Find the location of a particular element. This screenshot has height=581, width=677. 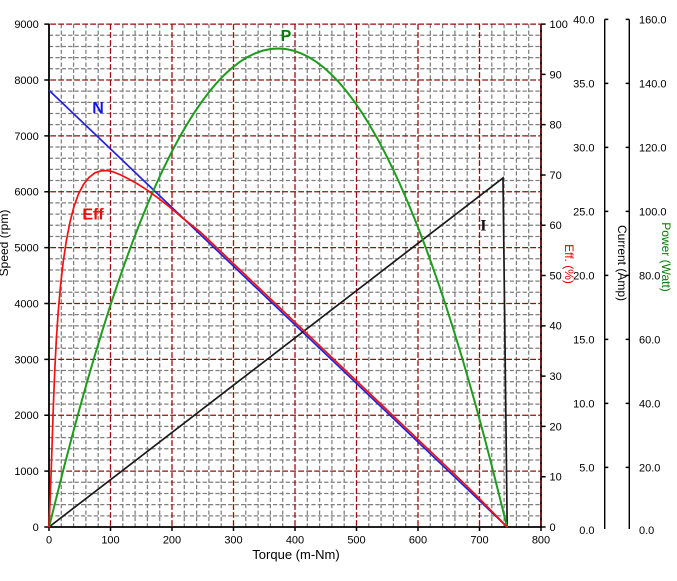

svg-text: 300 is located at coordinates (233, 541).